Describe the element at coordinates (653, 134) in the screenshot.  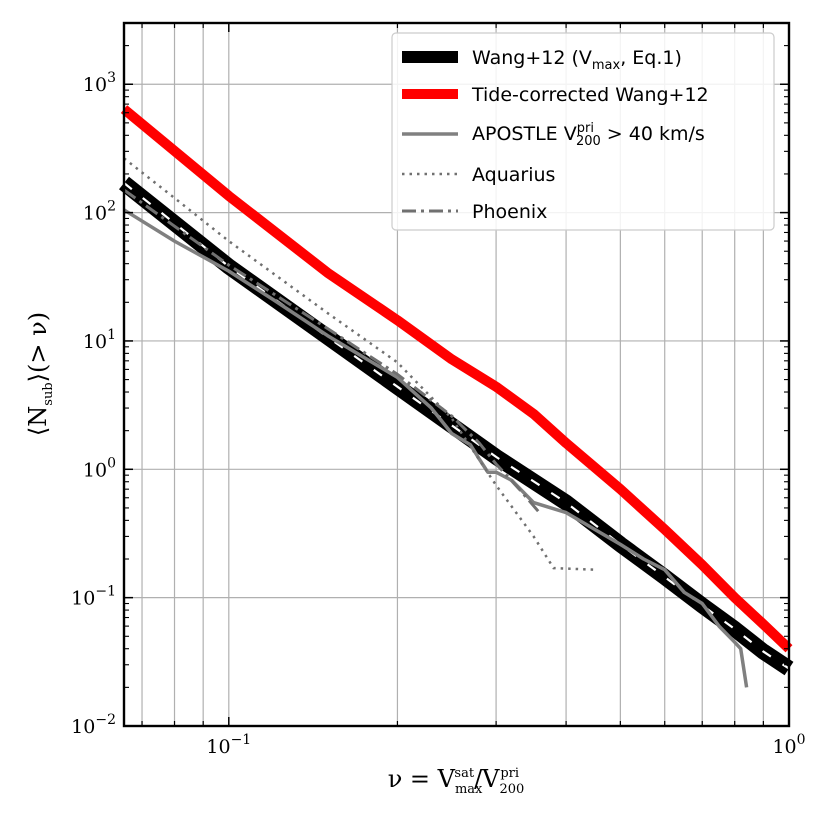
I see `legend-apostle-tail: > 40 km/s` at that location.